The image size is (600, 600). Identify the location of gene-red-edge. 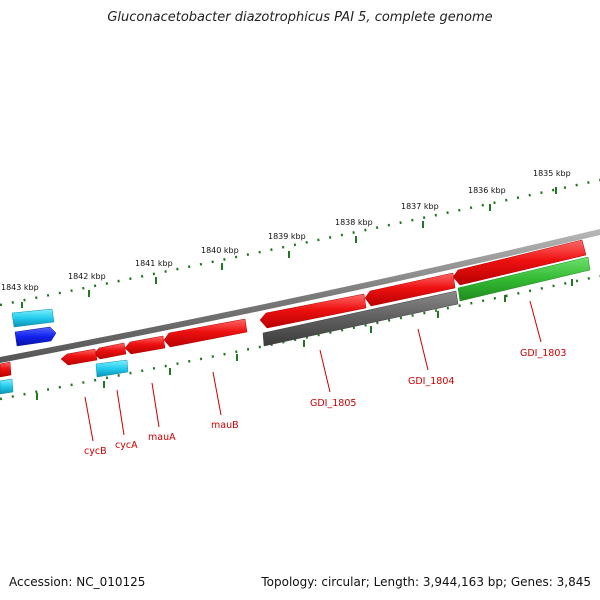
(6, 369).